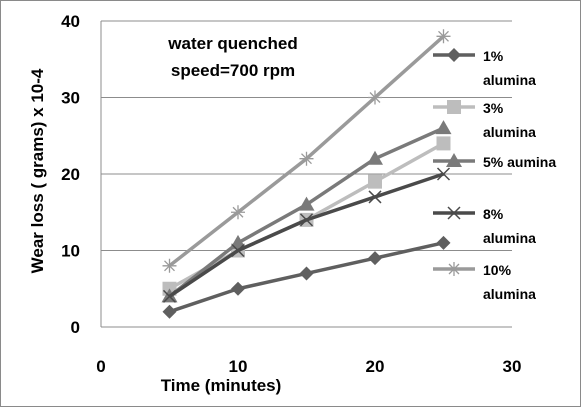 The height and width of the screenshot is (411, 581). What do you see at coordinates (497, 270) in the screenshot?
I see `legend-label: 10%` at bounding box center [497, 270].